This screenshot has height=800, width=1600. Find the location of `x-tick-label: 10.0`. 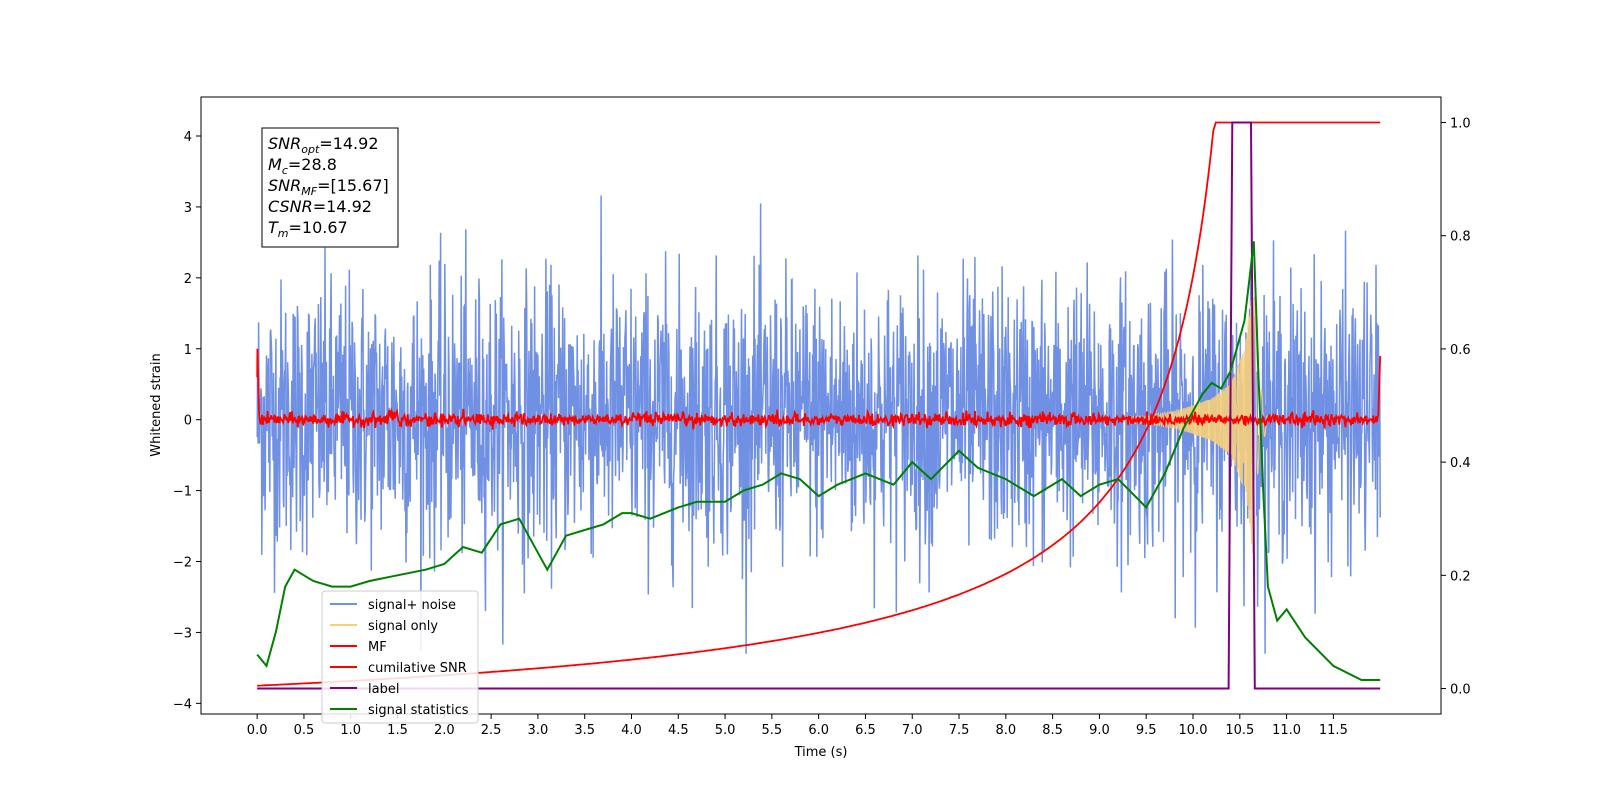

x-tick-label: 10.0 is located at coordinates (1193, 730).